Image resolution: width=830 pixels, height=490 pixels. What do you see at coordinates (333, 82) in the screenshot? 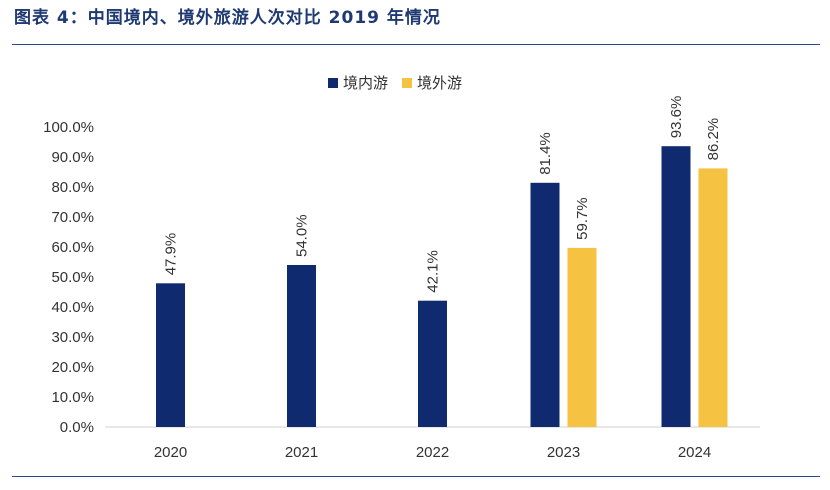
I see `legend-swatch-domestic` at bounding box center [333, 82].